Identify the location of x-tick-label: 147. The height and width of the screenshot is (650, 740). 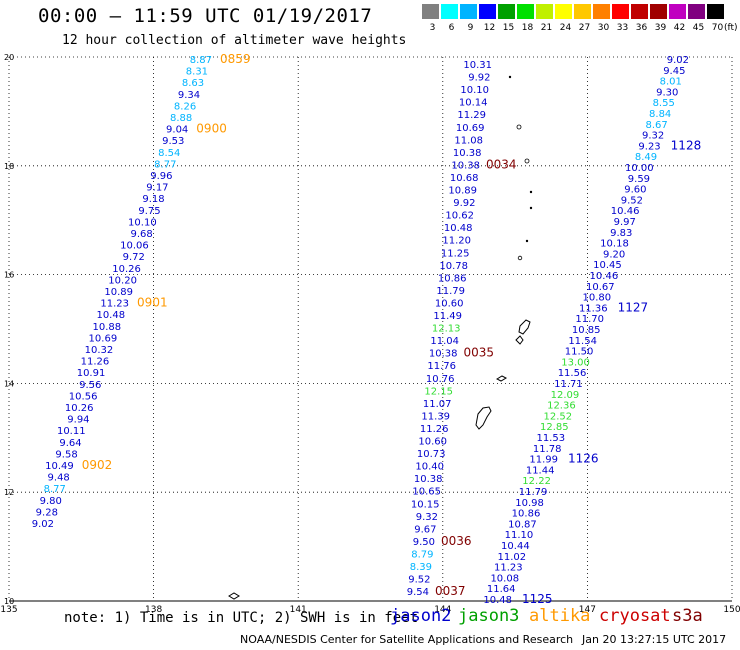
(587, 610).